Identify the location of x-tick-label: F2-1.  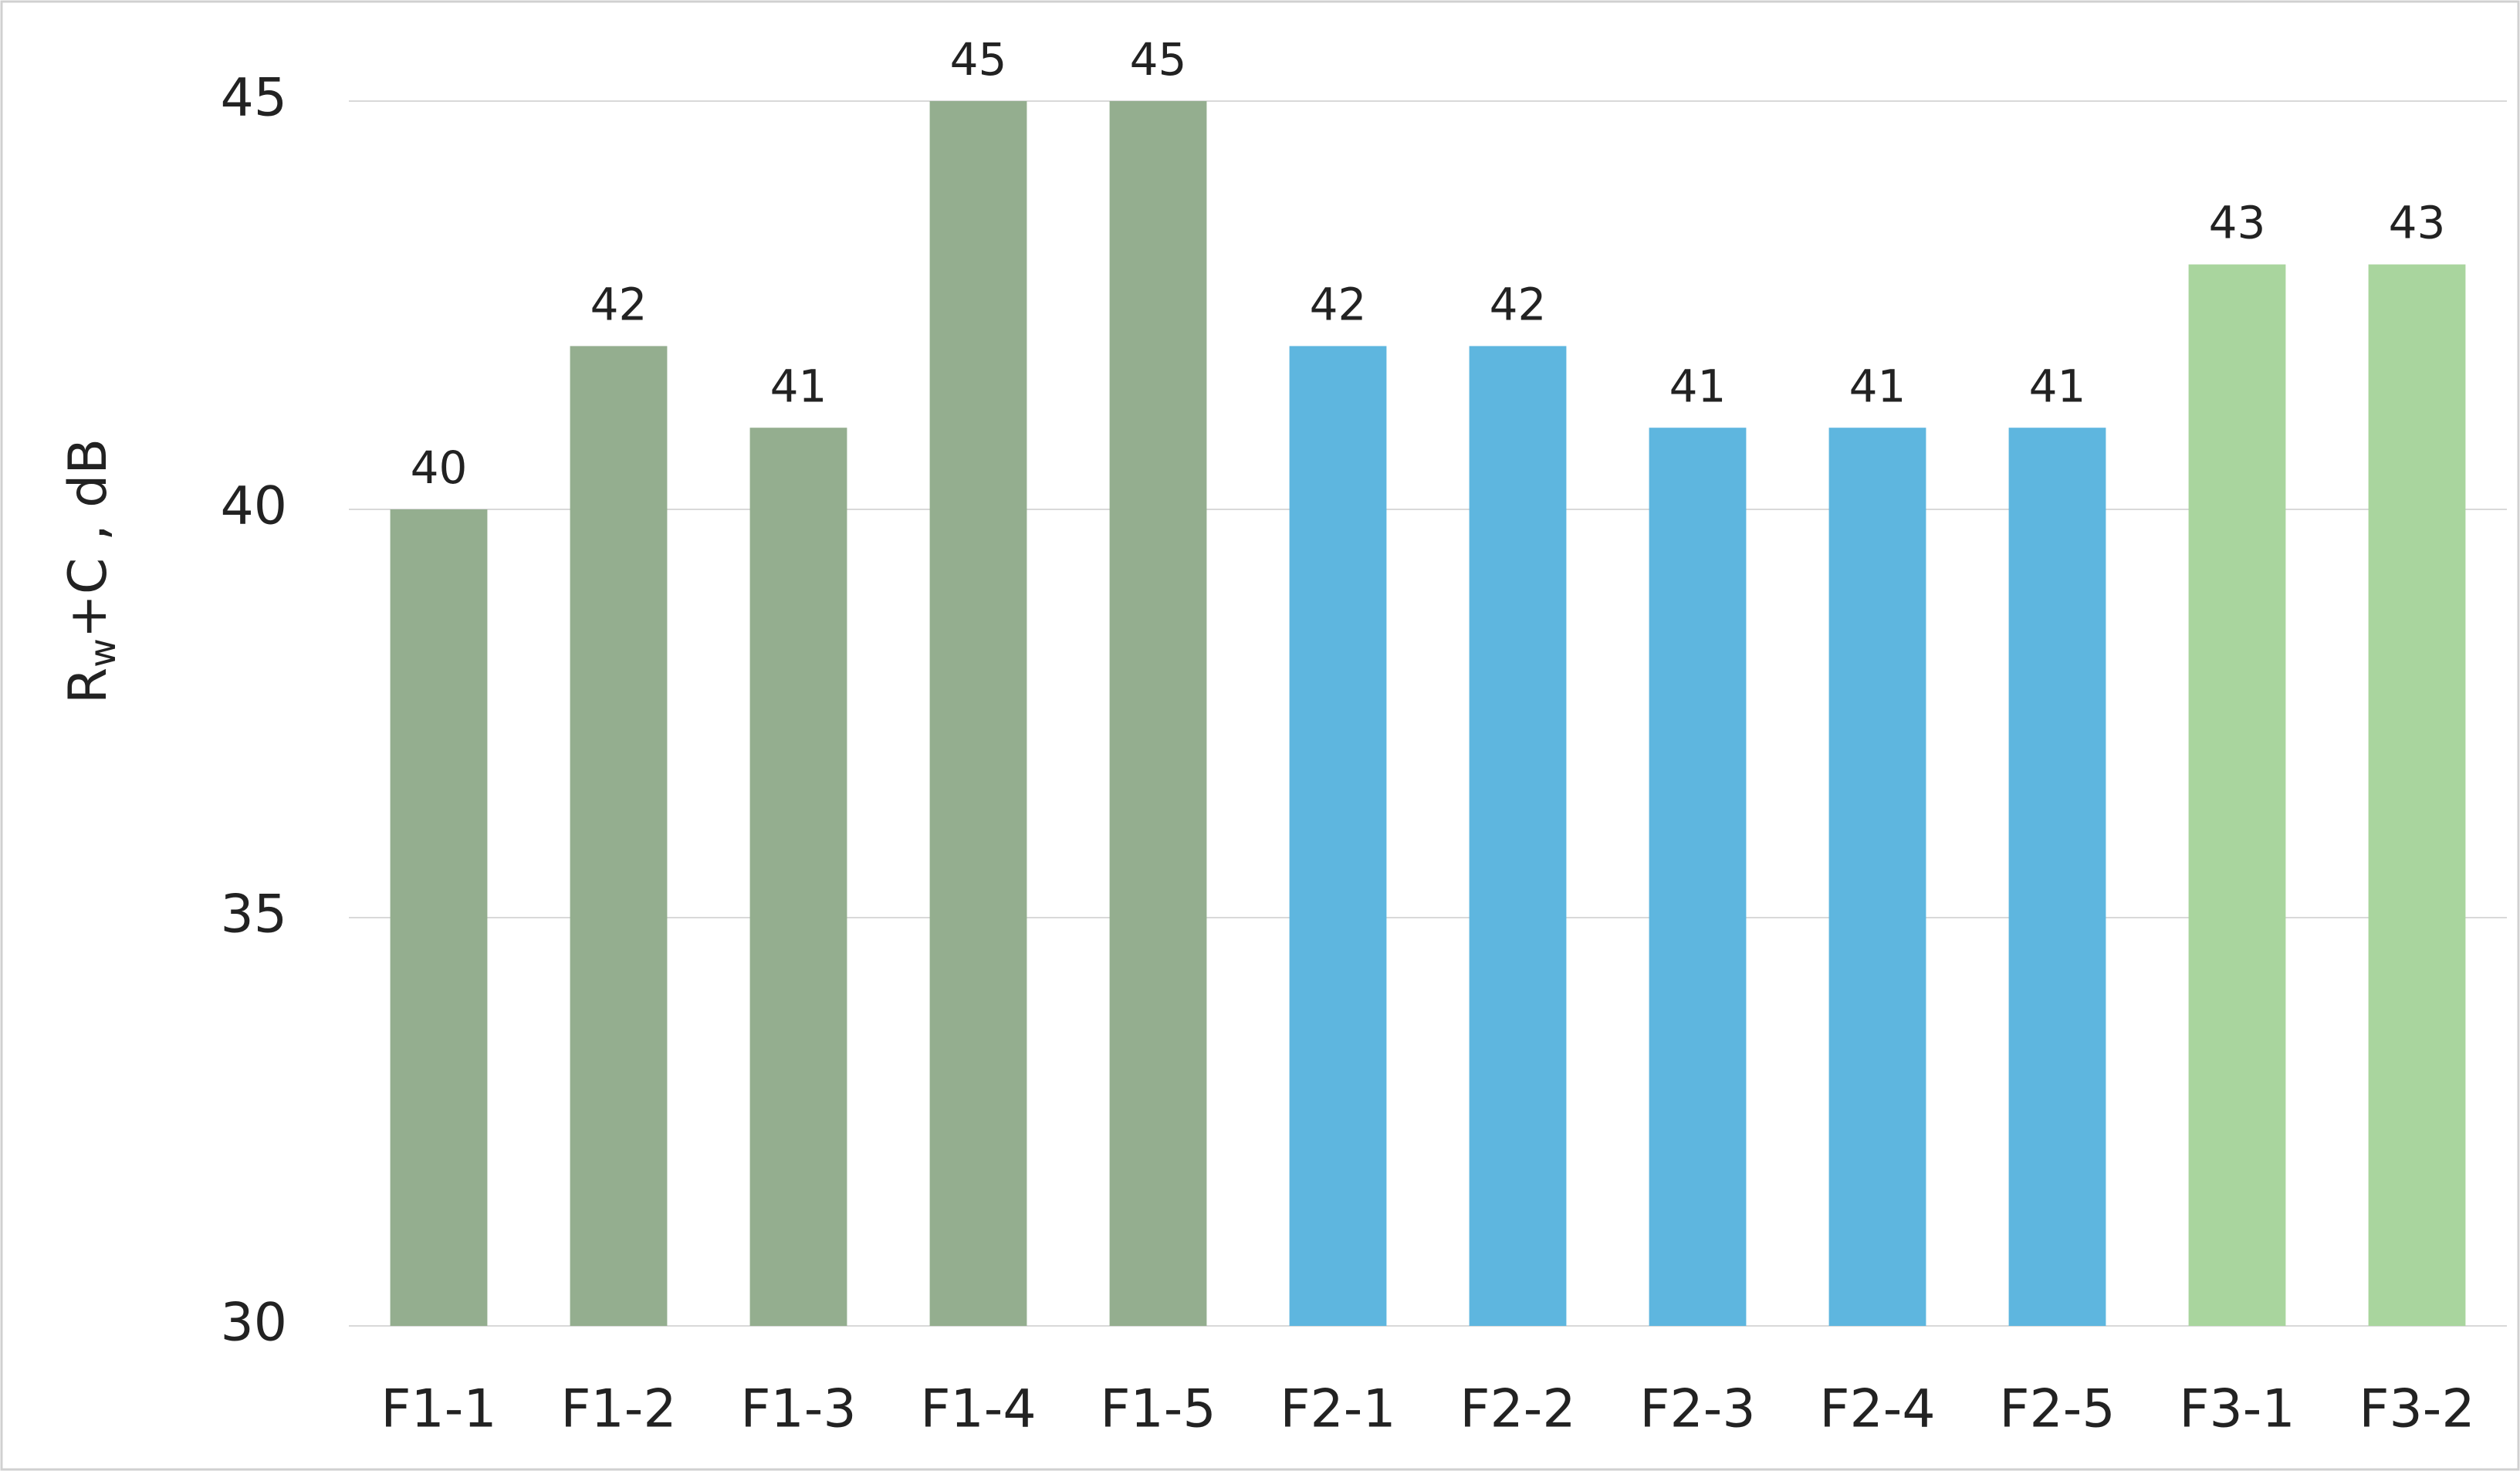
(1337, 1409).